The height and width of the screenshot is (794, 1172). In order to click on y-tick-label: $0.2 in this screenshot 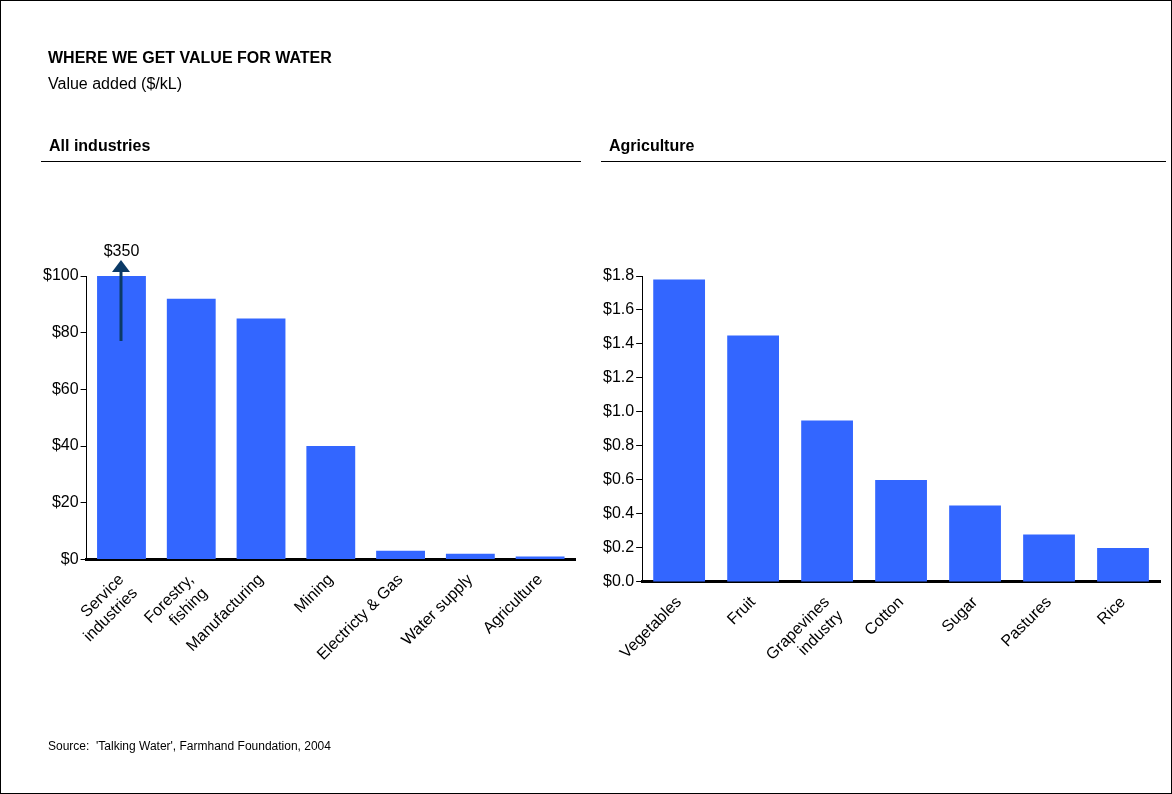, I will do `click(619, 547)`.